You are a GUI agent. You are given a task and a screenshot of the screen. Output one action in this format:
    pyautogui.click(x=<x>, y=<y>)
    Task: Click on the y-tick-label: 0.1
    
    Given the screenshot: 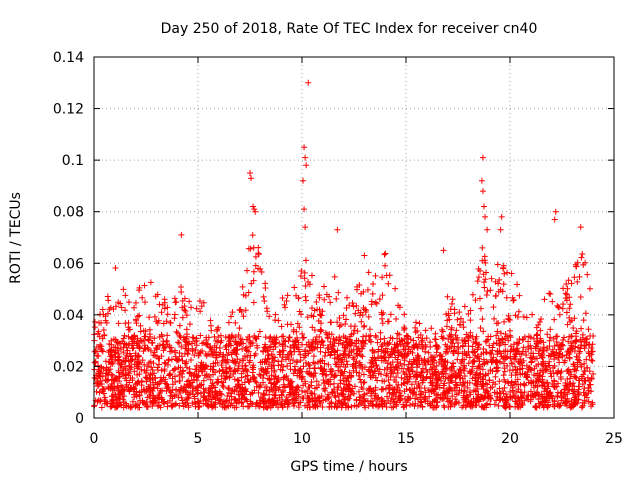 What is the action you would take?
    pyautogui.click(x=73, y=161)
    